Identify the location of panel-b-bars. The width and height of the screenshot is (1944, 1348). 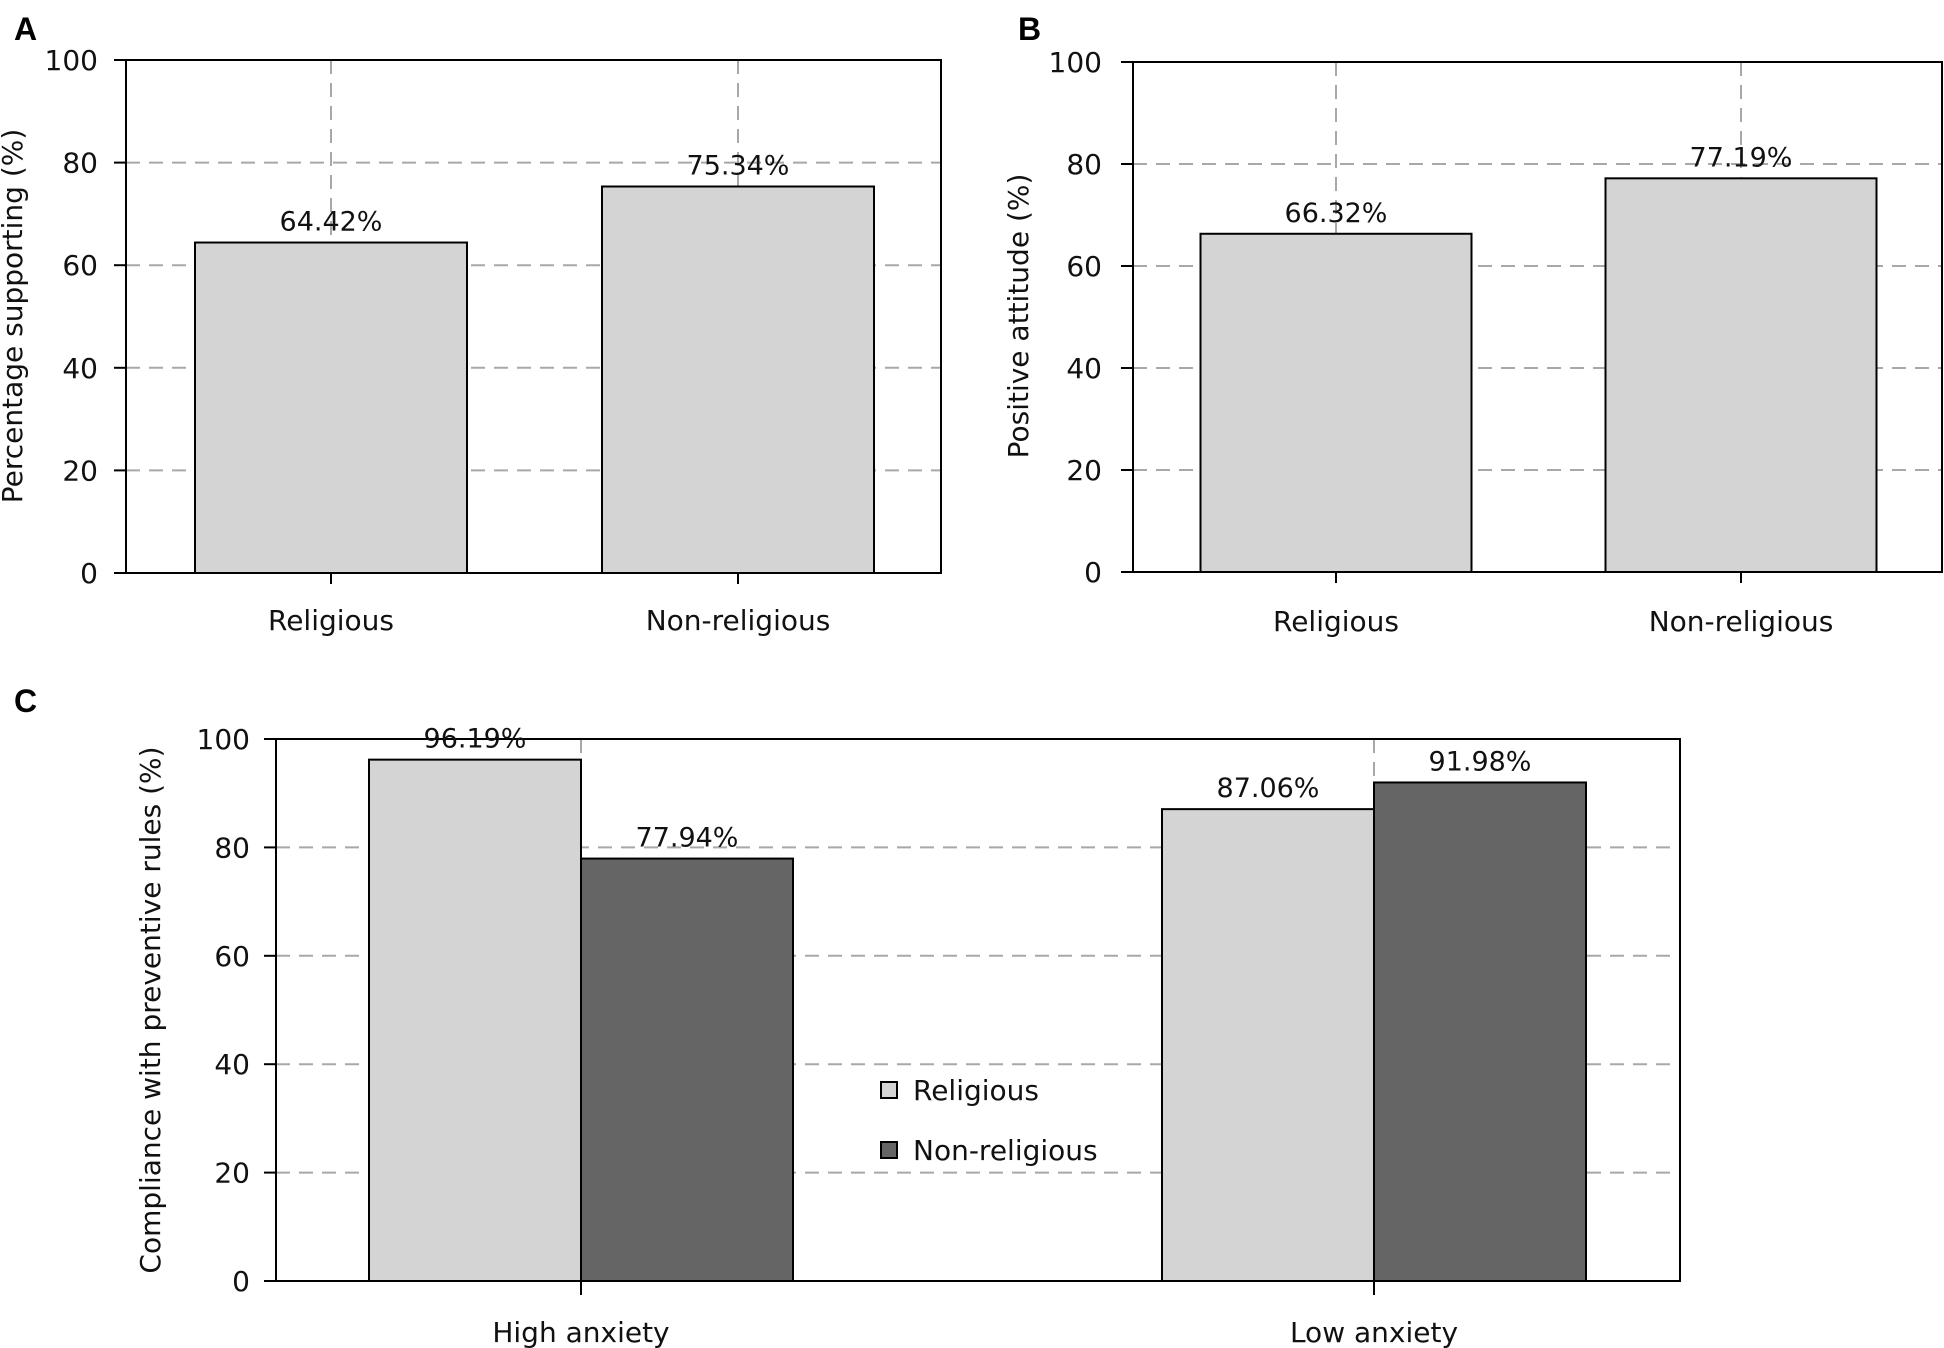
(1538, 375).